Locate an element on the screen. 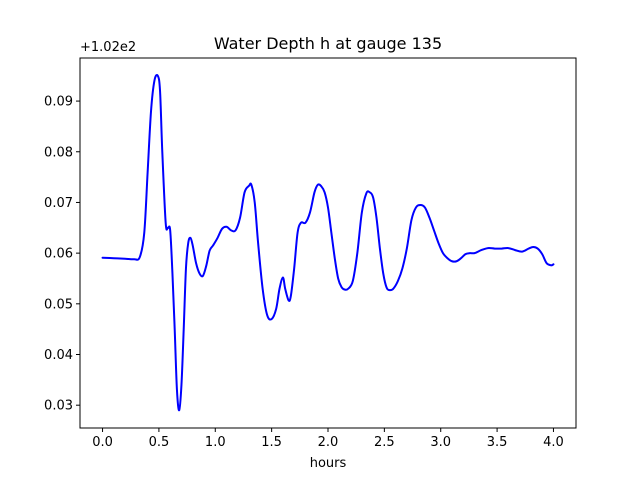  x-tick-label: 1.5 is located at coordinates (271, 442).